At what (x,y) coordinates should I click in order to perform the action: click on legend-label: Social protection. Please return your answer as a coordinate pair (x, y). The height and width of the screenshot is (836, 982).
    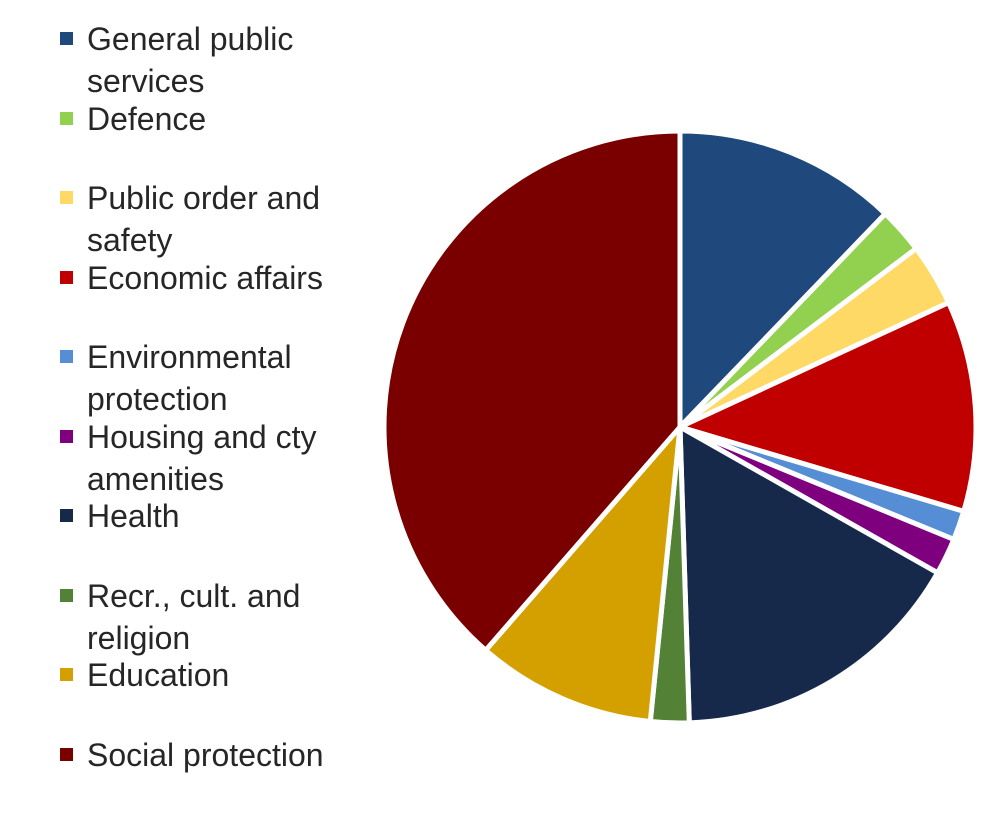
    Looking at the image, I should click on (205, 754).